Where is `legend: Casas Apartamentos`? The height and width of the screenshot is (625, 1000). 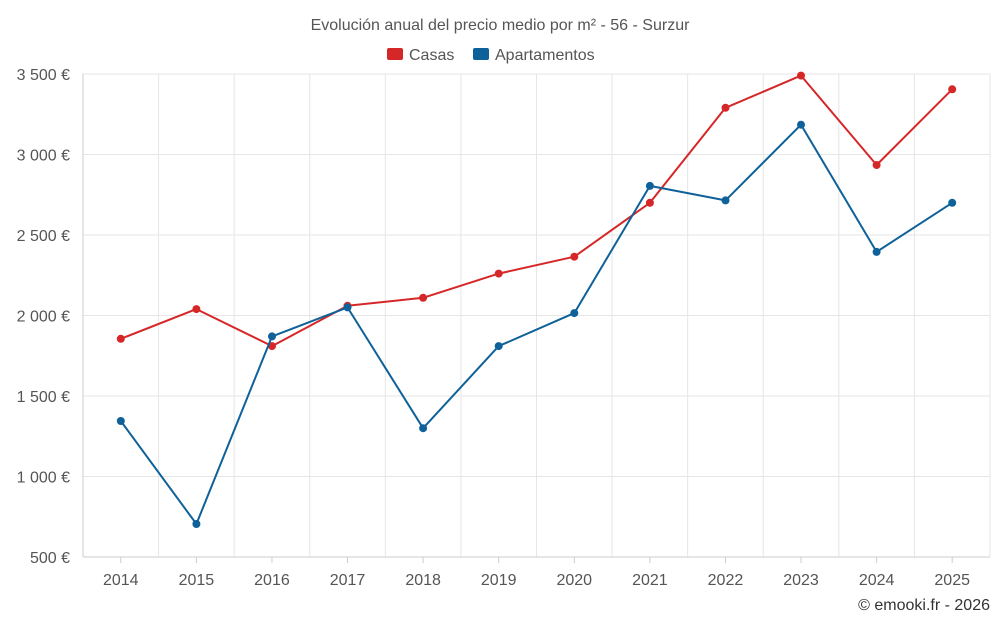
legend: Casas Apartamentos is located at coordinates (491, 55).